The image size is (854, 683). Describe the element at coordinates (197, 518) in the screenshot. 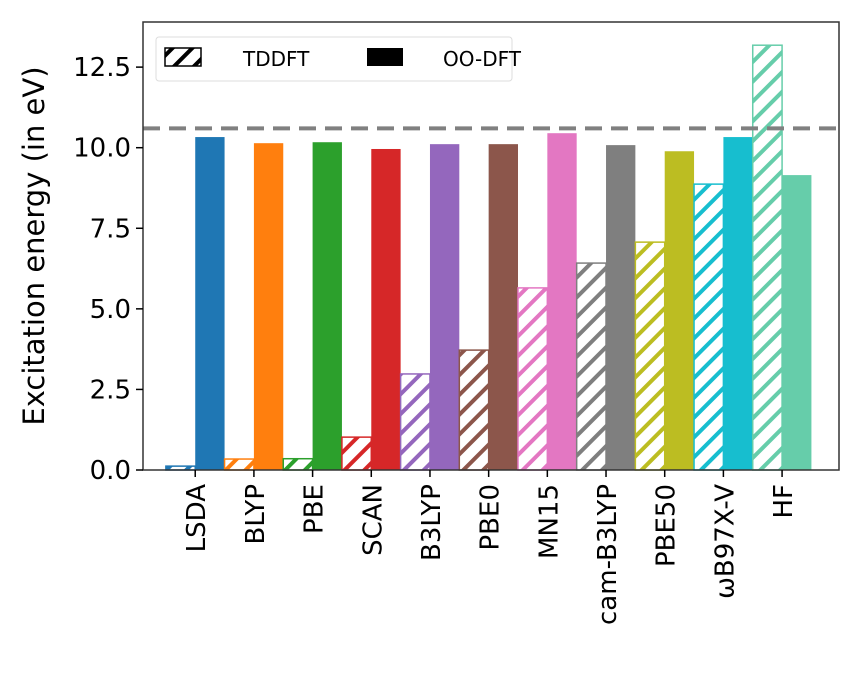

I see `x-tick-label: LSDA` at that location.